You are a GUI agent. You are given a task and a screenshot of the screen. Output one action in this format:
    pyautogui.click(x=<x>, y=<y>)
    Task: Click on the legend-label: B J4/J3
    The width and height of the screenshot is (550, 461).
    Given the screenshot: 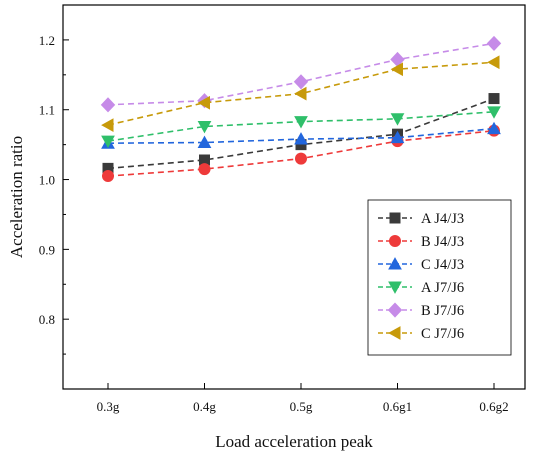 What is the action you would take?
    pyautogui.click(x=442, y=242)
    